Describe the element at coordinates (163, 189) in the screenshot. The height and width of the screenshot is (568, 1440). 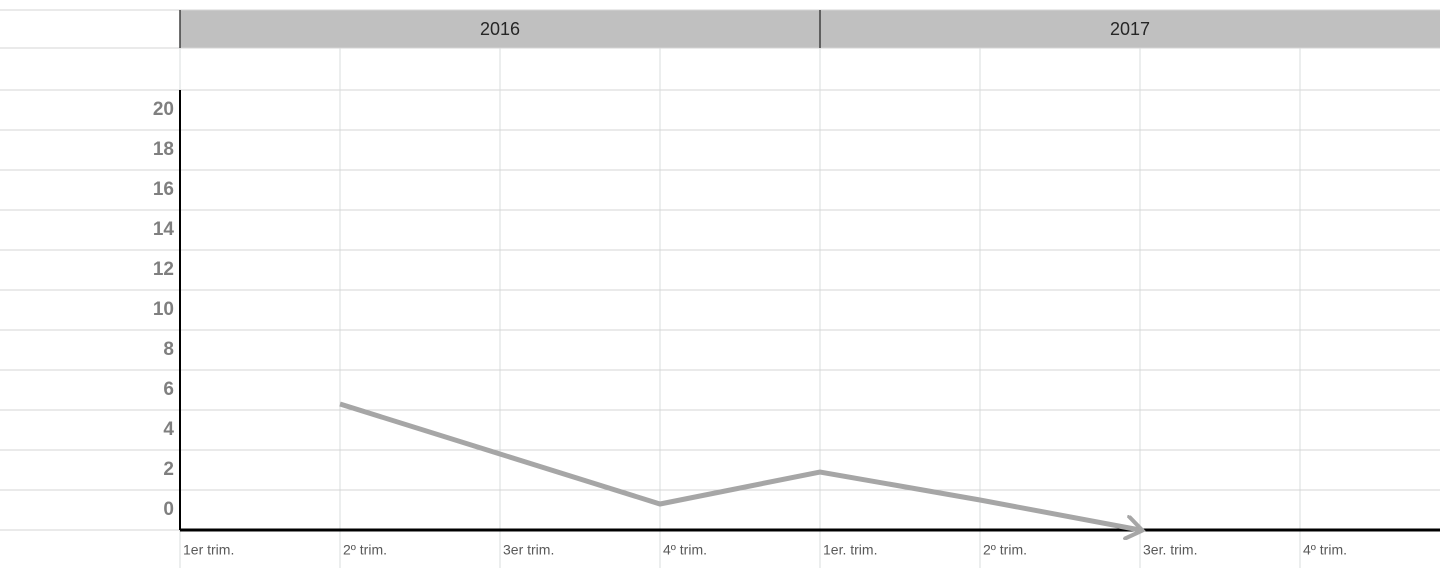
I see `y-tick-label: 16` at that location.